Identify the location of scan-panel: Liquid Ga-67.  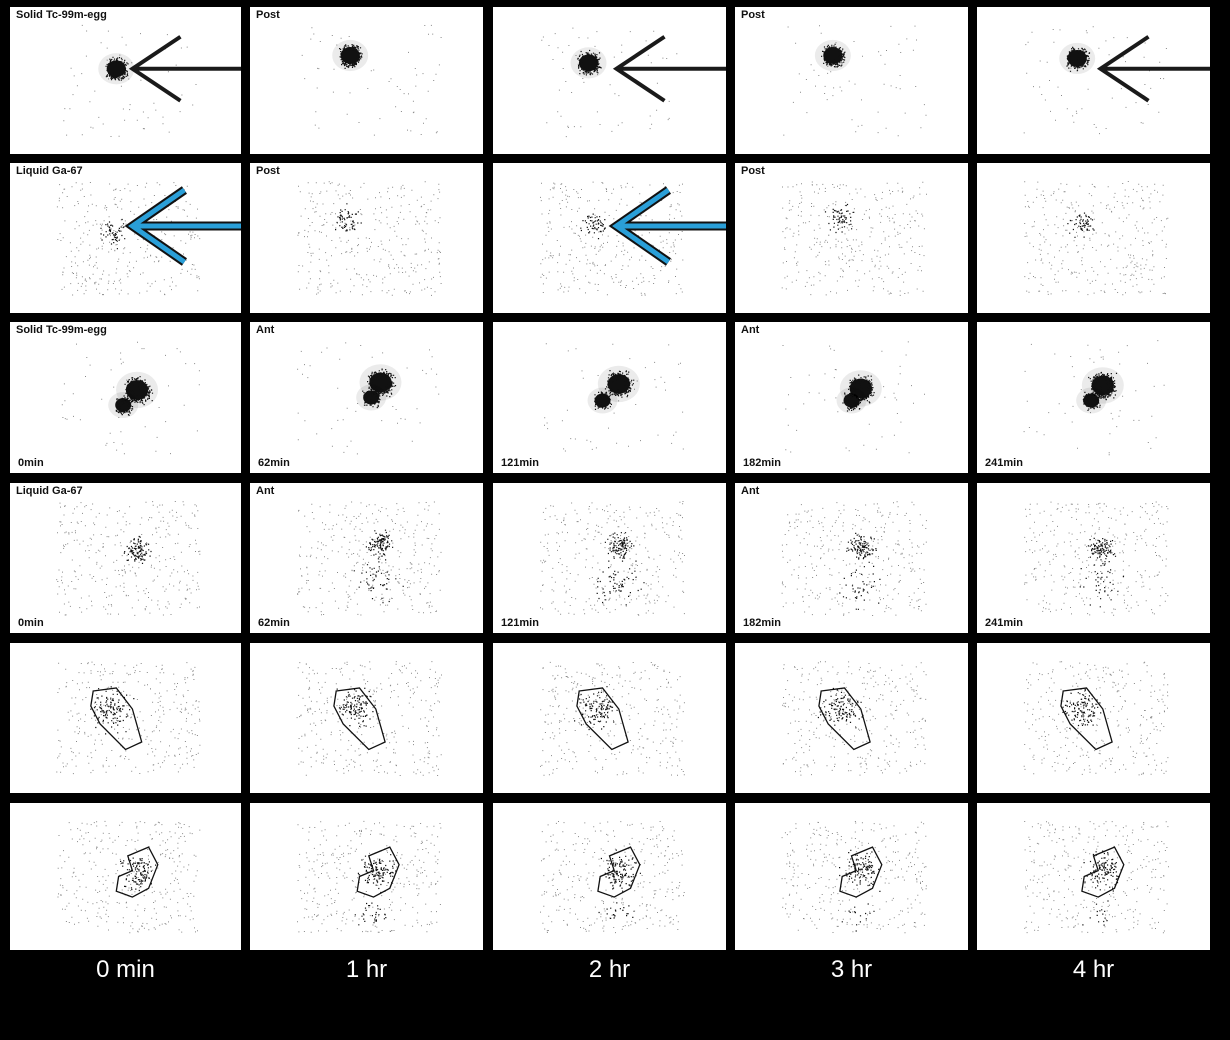
(125, 238).